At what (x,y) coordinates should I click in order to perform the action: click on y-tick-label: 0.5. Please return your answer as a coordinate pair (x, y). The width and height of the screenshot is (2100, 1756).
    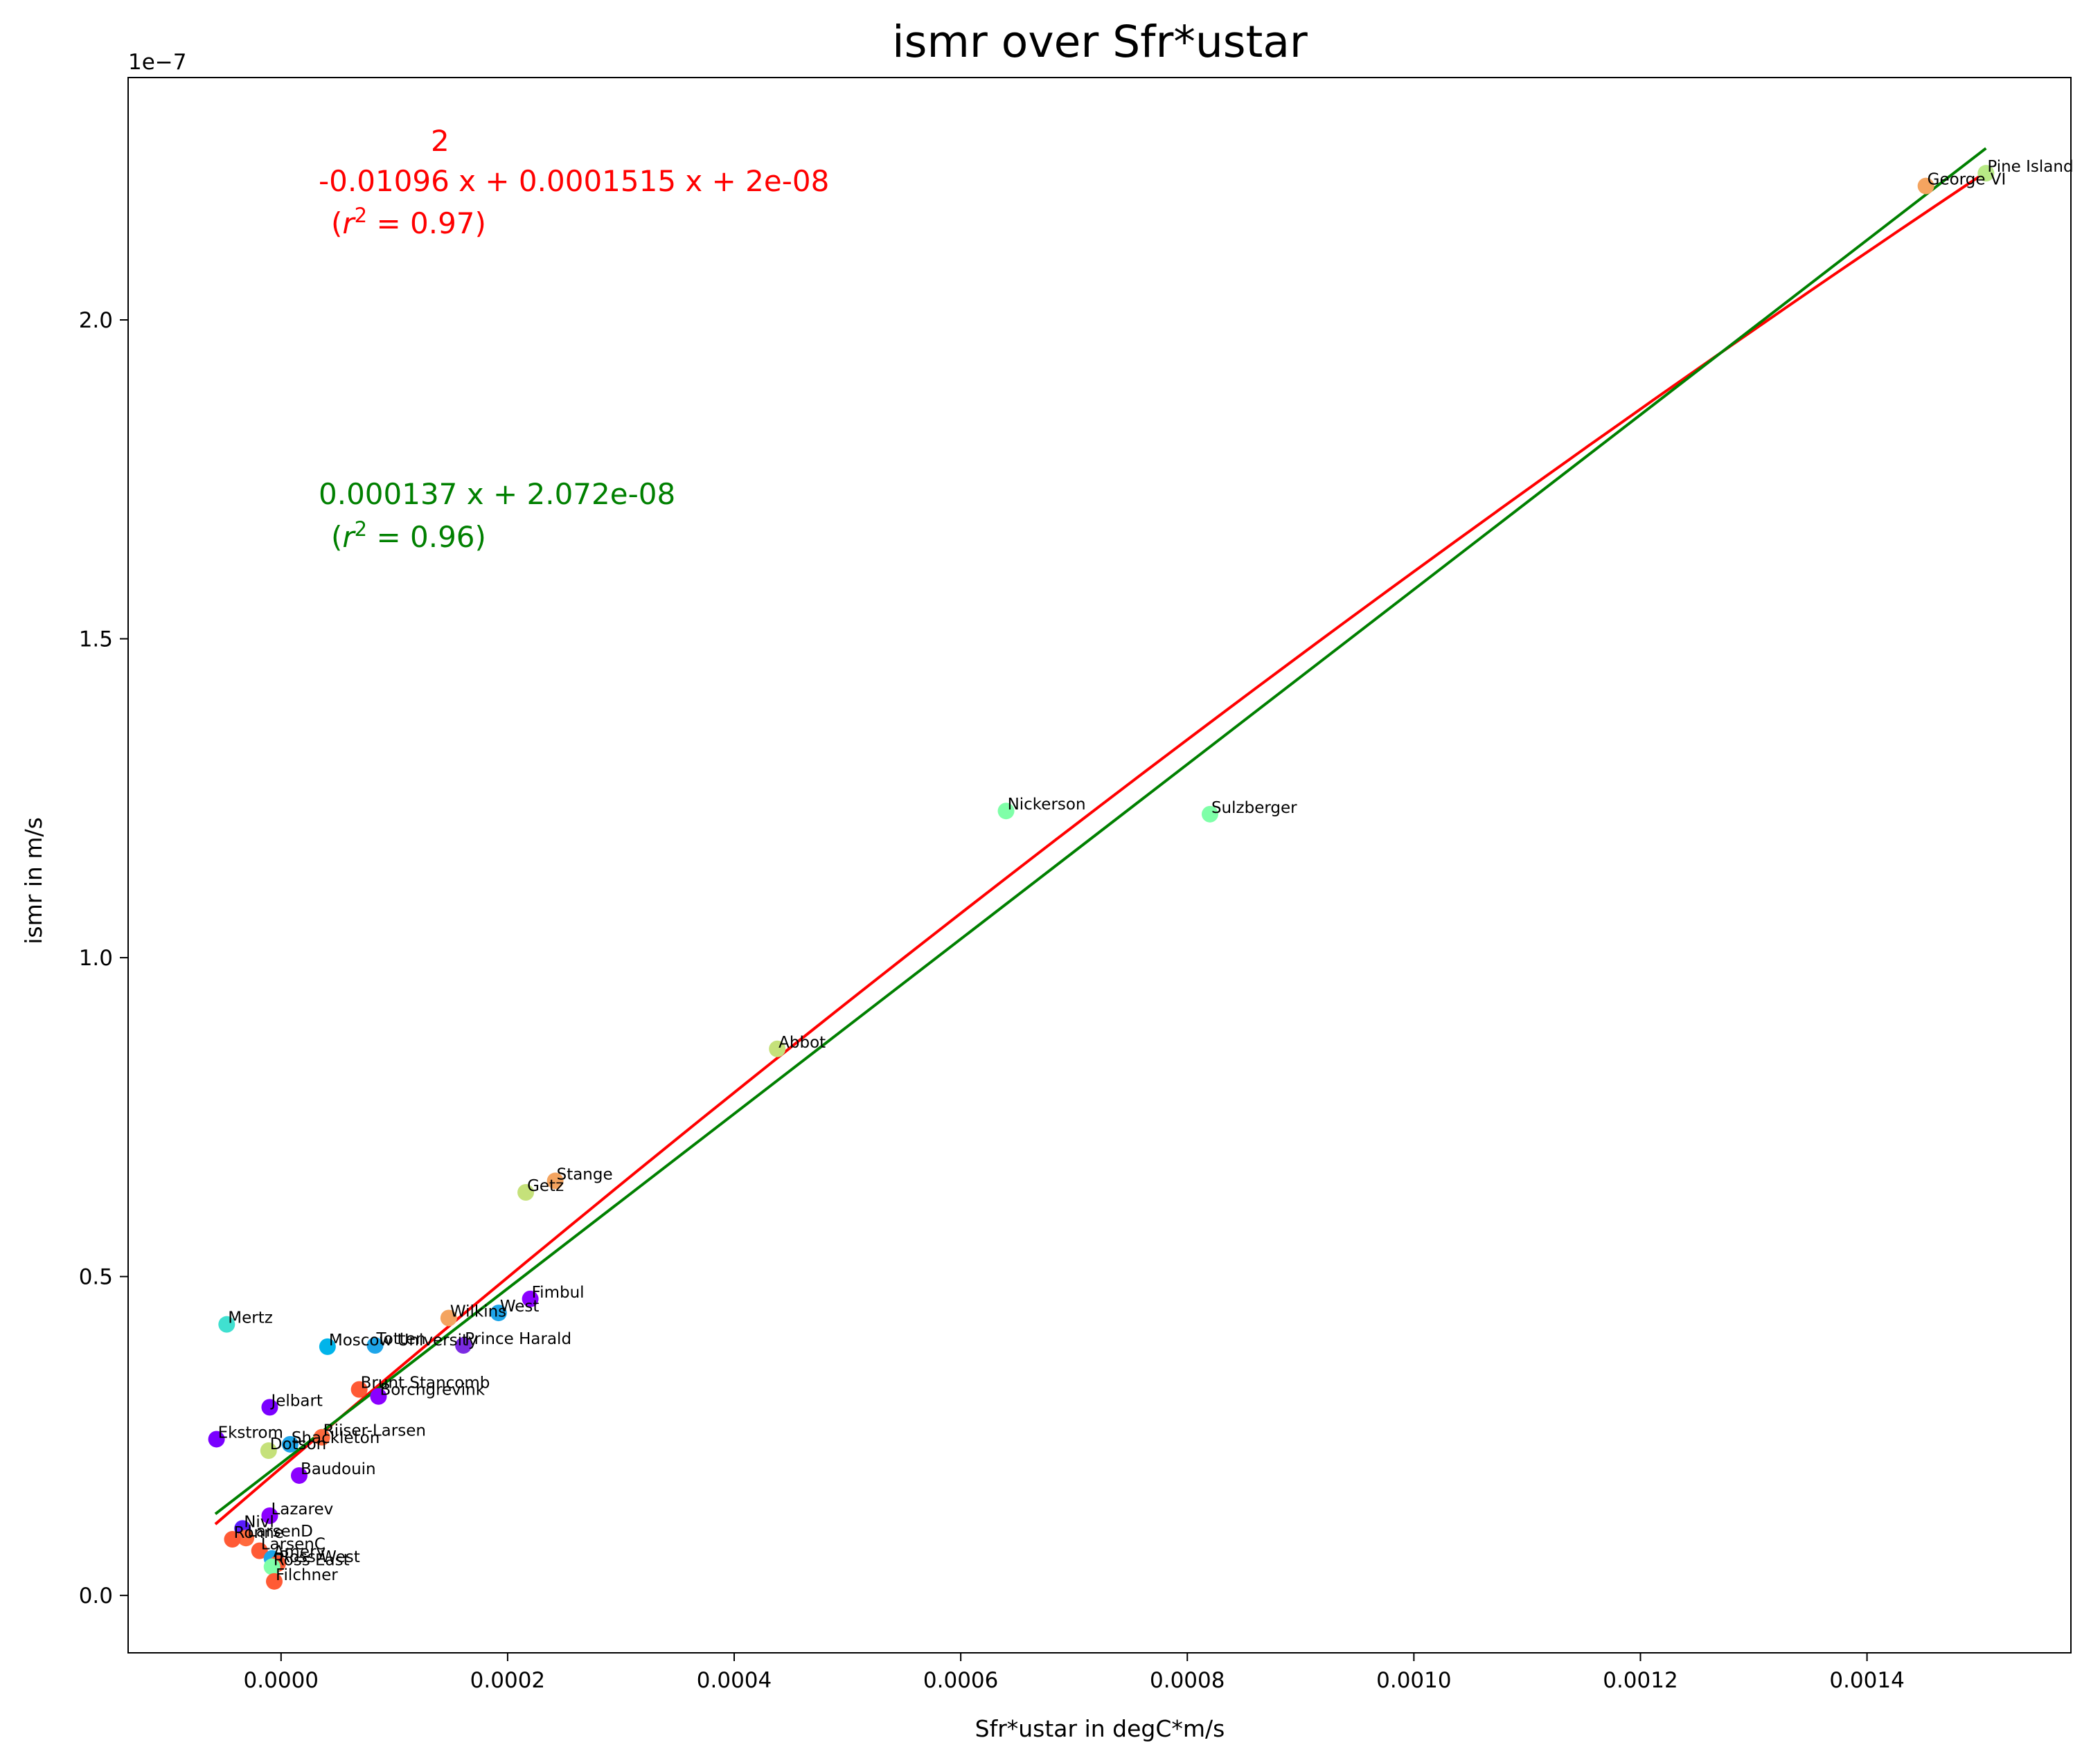
    Looking at the image, I should click on (96, 1277).